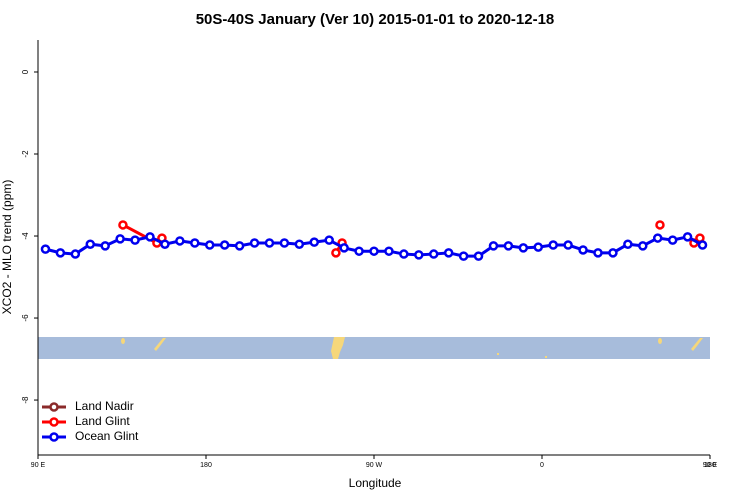  What do you see at coordinates (25, 236) in the screenshot?
I see `y-tick-label: -4` at bounding box center [25, 236].